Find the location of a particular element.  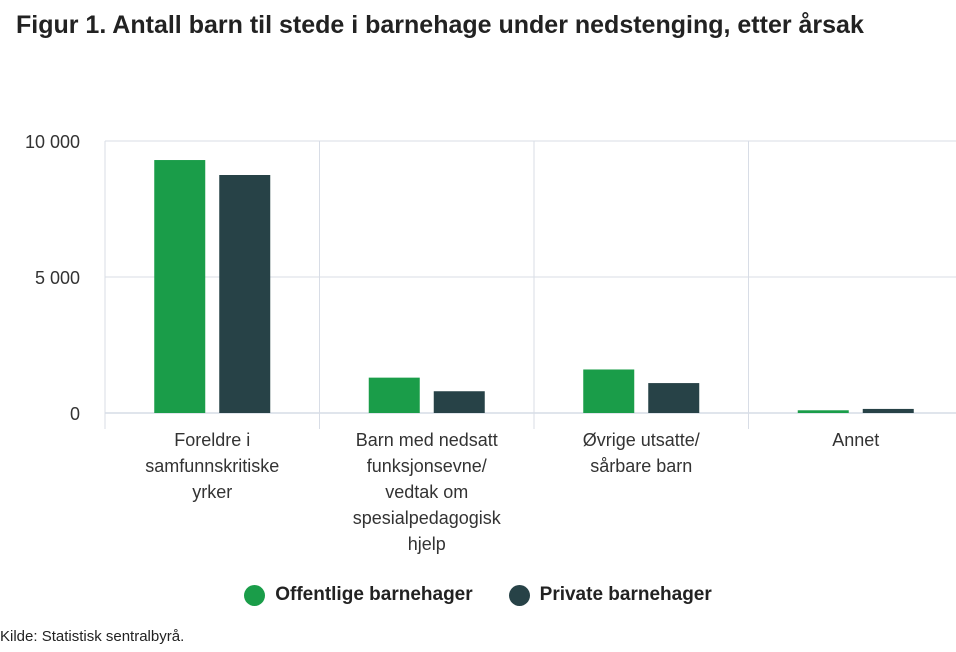

legend-item-private: Private barnehager is located at coordinates (610, 595).